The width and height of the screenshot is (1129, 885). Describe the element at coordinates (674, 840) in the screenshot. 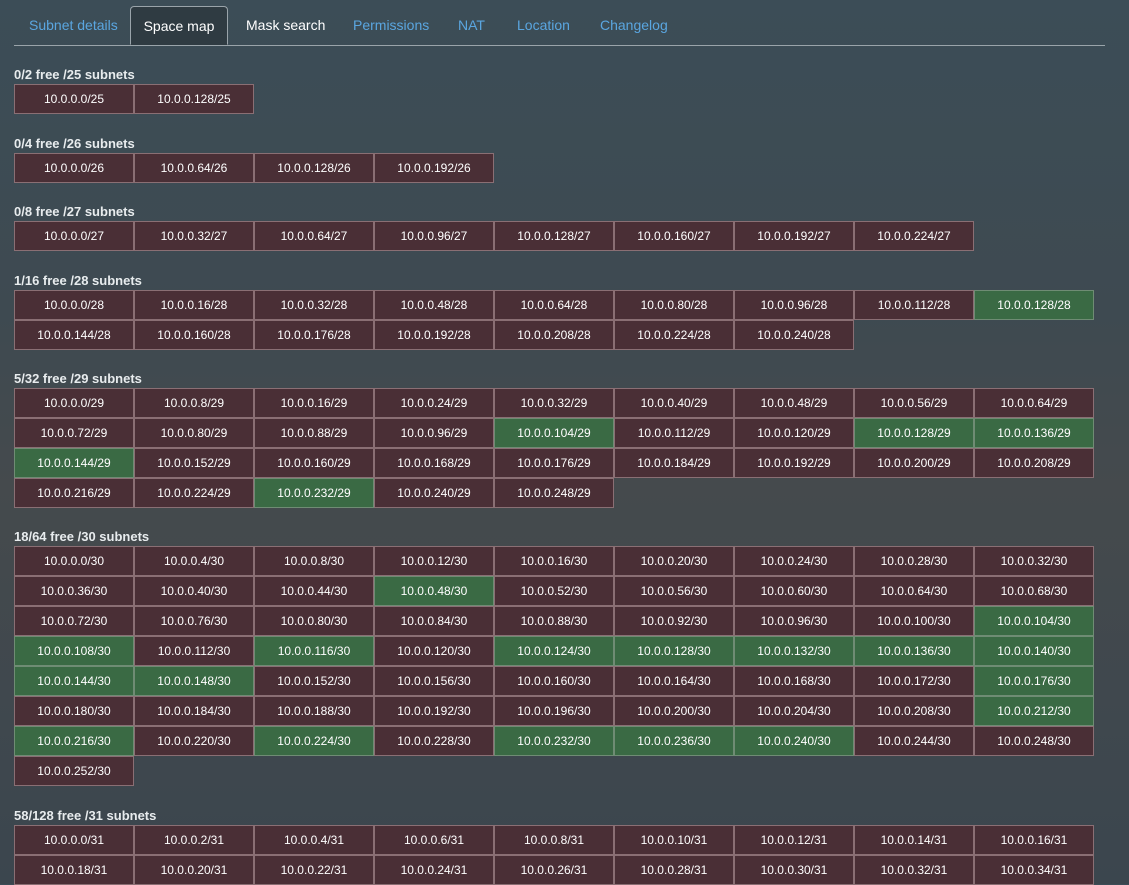

I see `used-subnet-cell: 10.0.0.10/31` at that location.